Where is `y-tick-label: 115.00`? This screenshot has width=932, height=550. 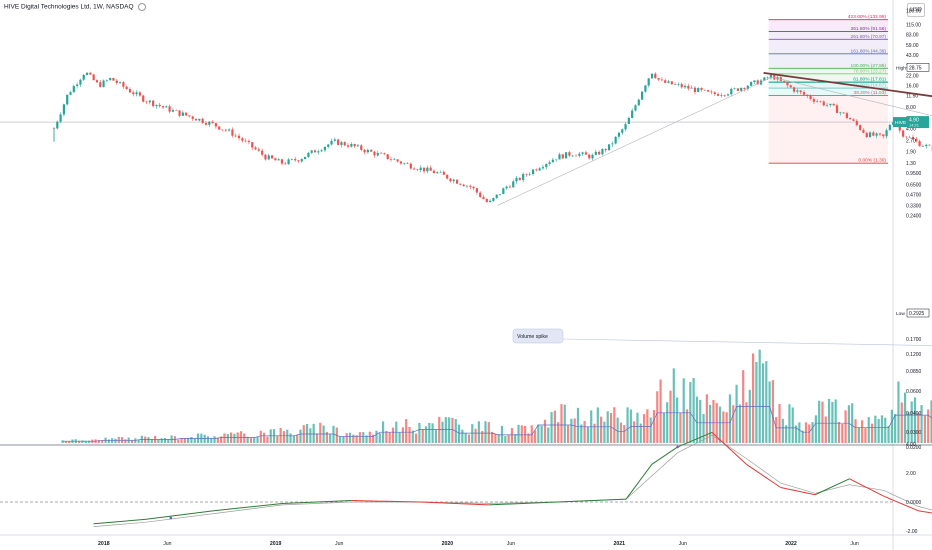 y-tick-label: 115.00 is located at coordinates (913, 25).